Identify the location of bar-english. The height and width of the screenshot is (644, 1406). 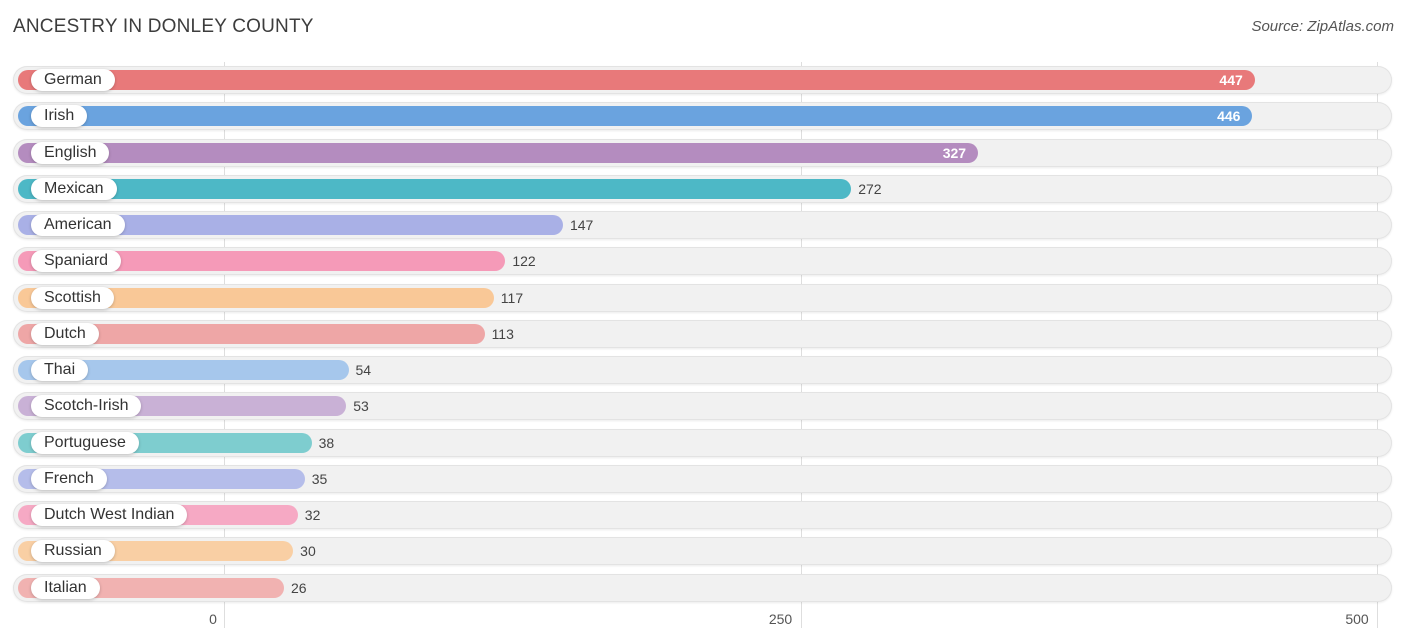
(498, 152).